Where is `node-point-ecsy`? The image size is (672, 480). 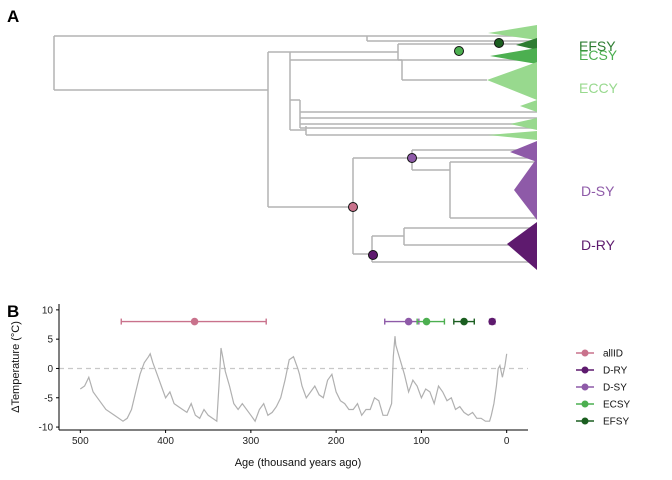
node-point-ecsy is located at coordinates (459, 51).